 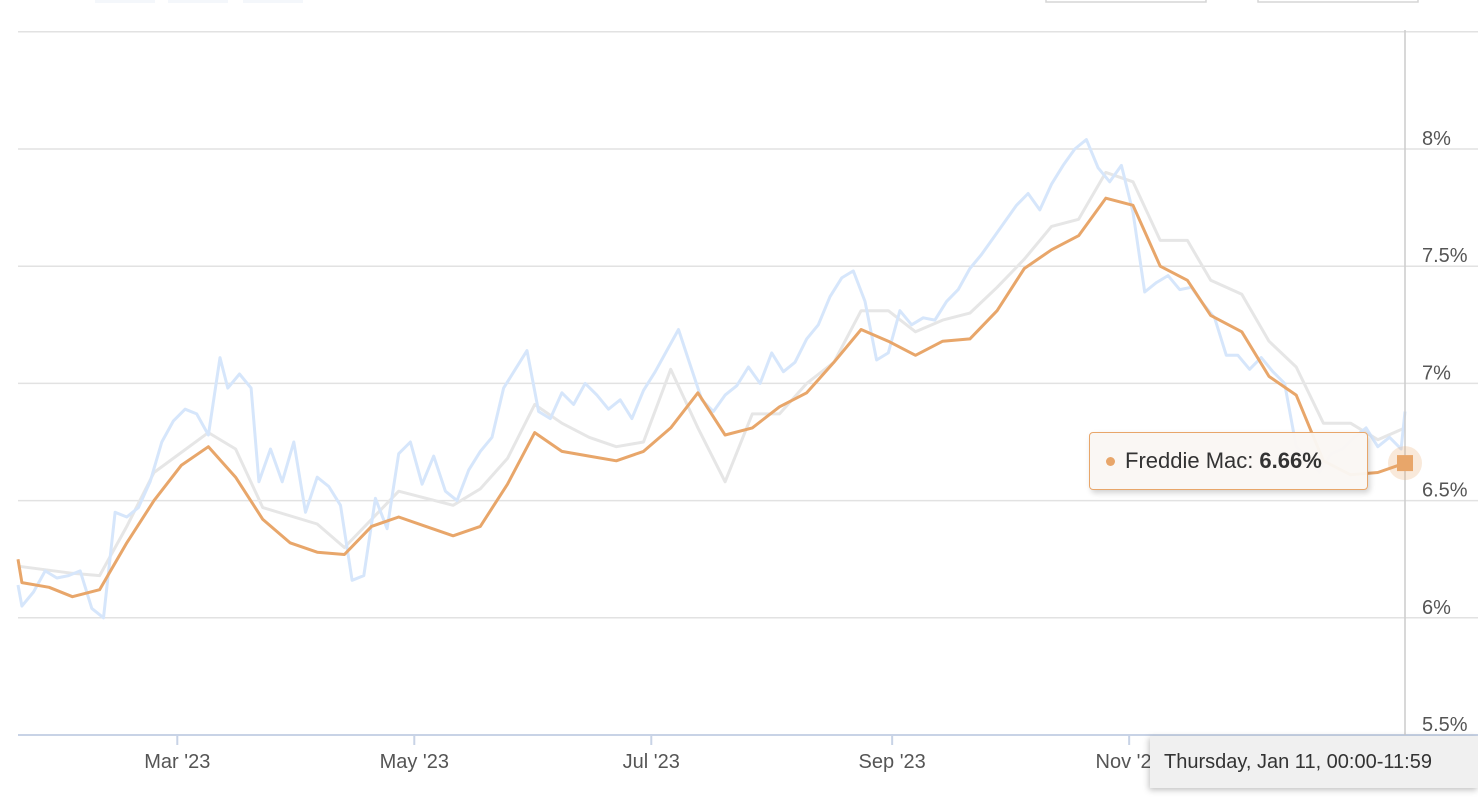 What do you see at coordinates (757, 1) in the screenshot?
I see `range-buttons` at bounding box center [757, 1].